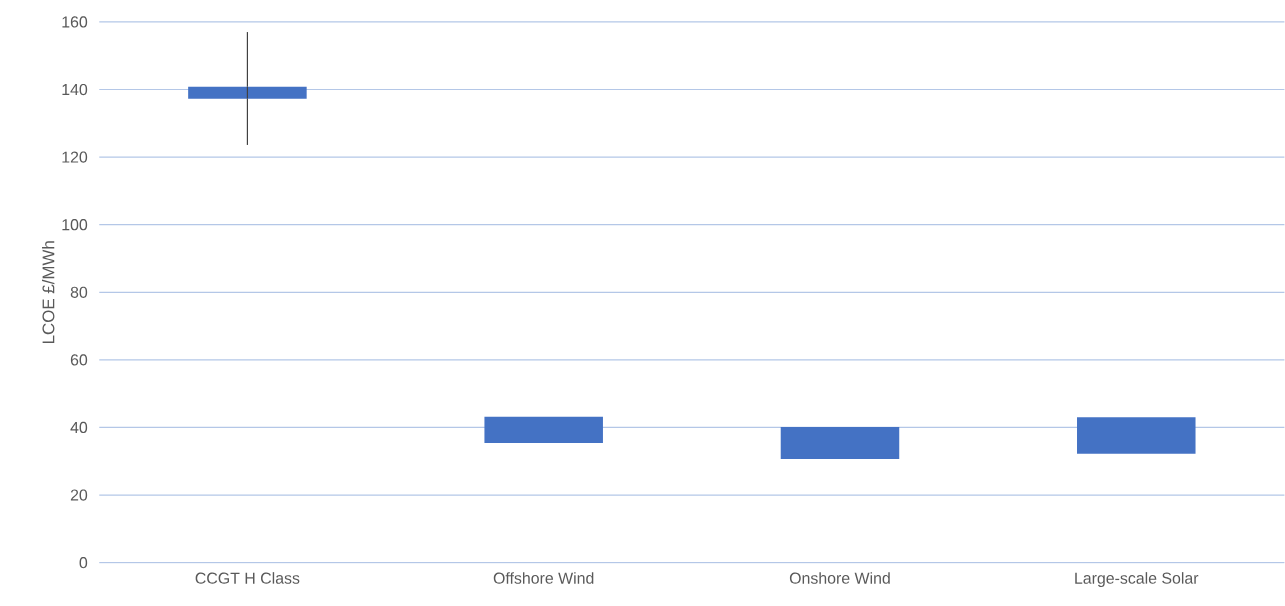 The image size is (1285, 606). Describe the element at coordinates (75, 225) in the screenshot. I see `y-tick-label: 100` at that location.